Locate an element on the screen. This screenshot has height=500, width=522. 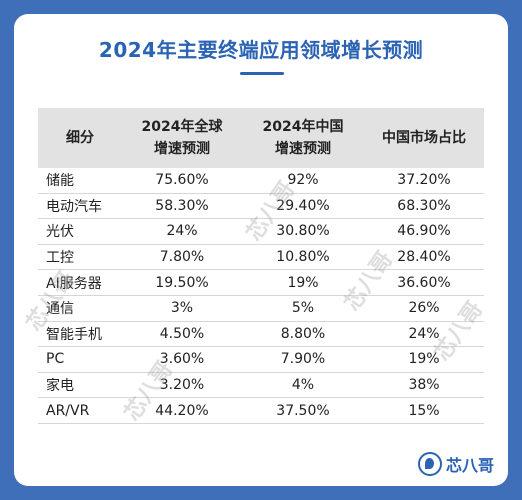
table-row: 工控 7.80% 10.80% 28.40% is located at coordinates (261, 257).